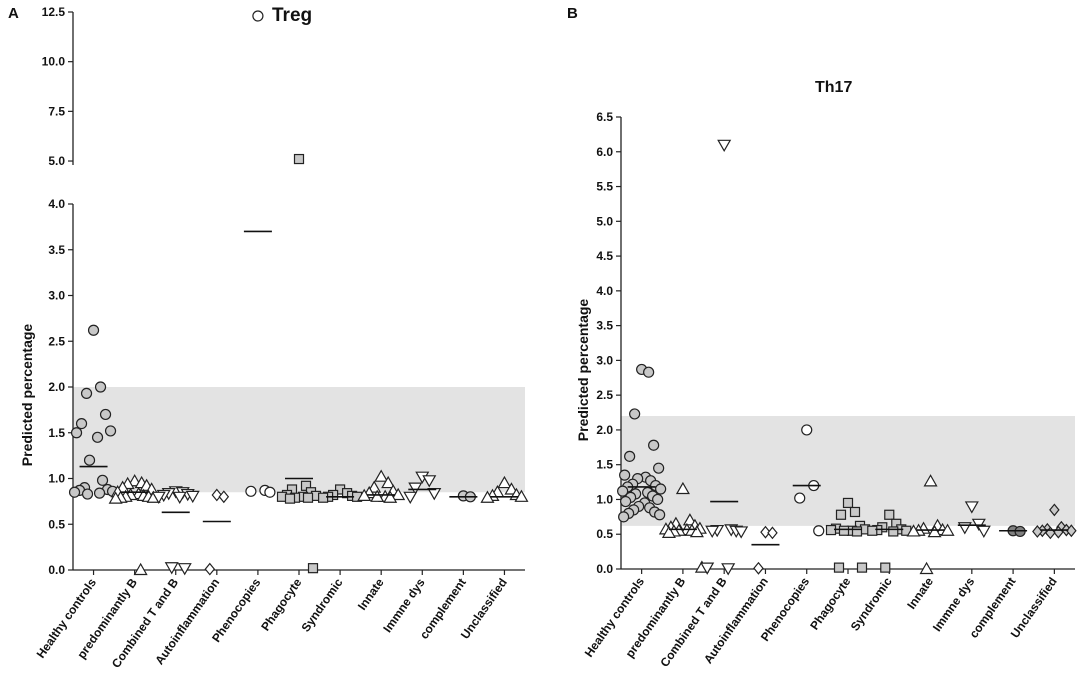 This screenshot has height=688, width=1084. I want to click on panel-b-y-axis-label: Predicted percentage, so click(583, 370).